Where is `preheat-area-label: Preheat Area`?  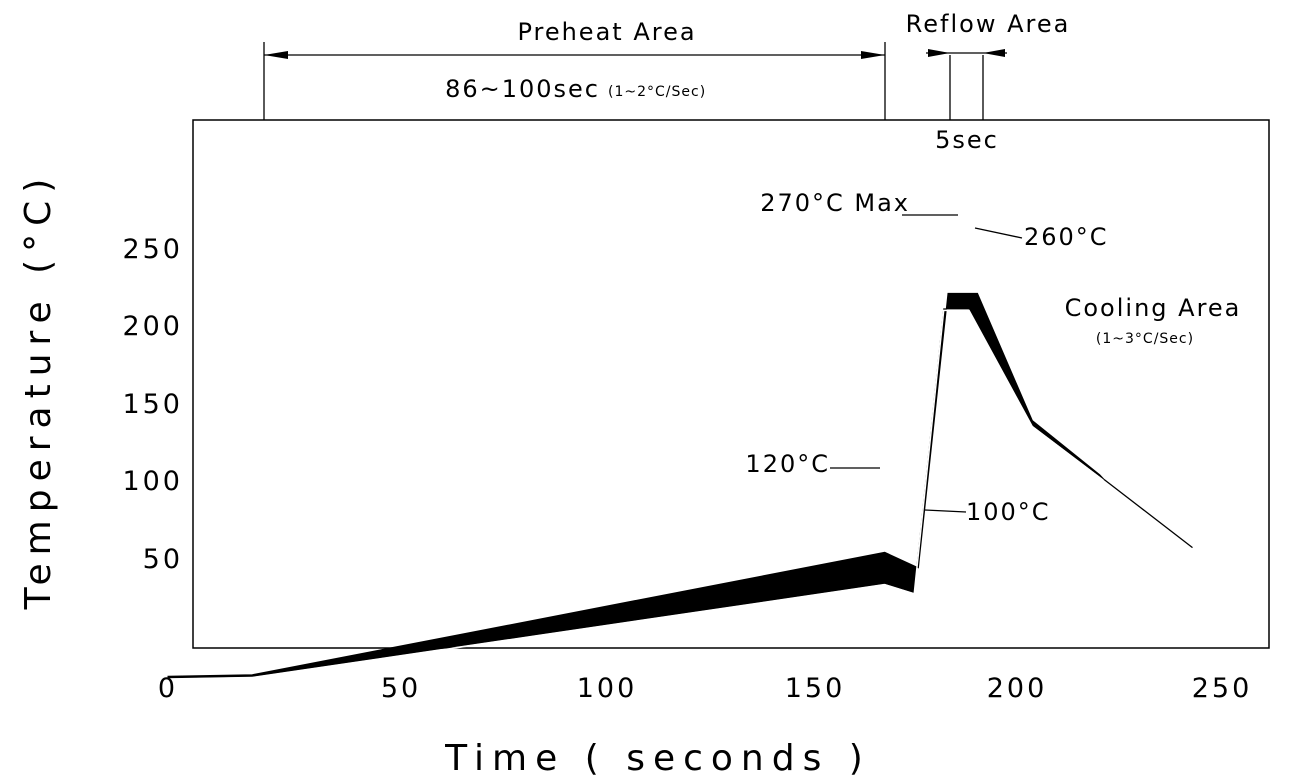 preheat-area-label: Preheat Area is located at coordinates (606, 32).